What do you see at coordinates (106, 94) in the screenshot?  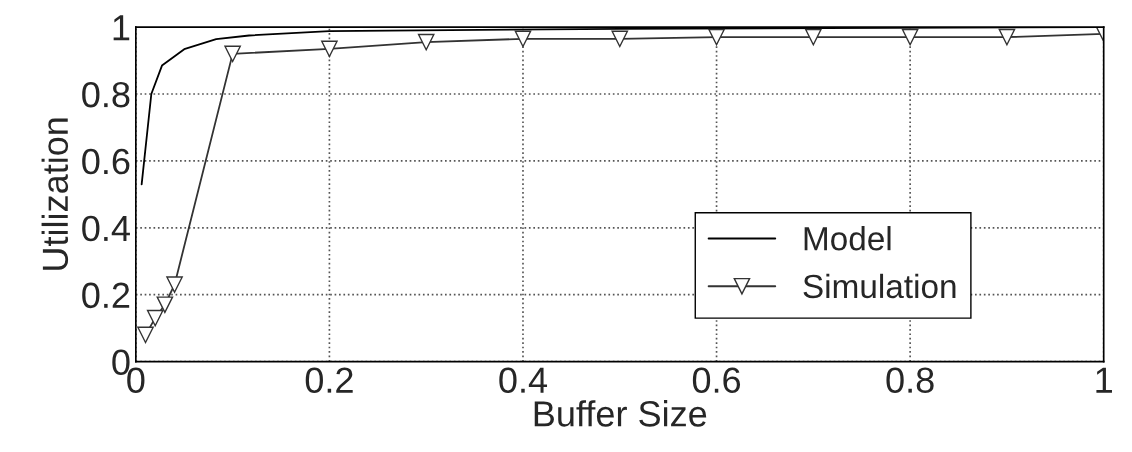 I see `y-tick-label: 0.8` at bounding box center [106, 94].